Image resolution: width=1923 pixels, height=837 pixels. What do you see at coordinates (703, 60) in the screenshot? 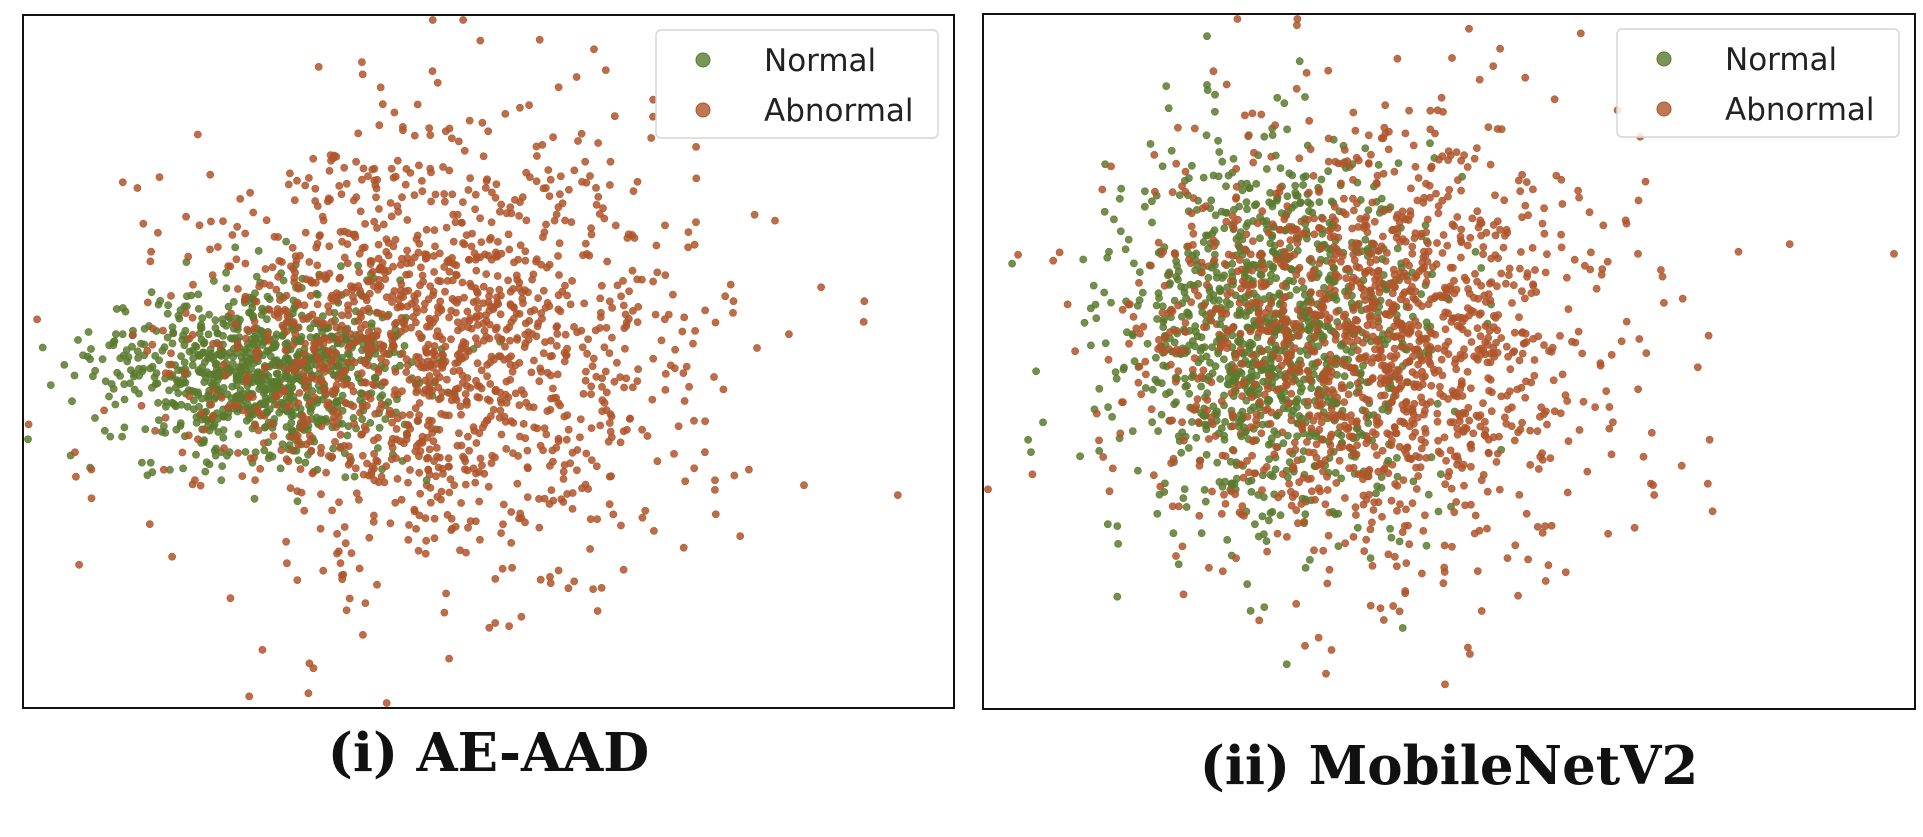
I see `legend-marker-normal` at bounding box center [703, 60].